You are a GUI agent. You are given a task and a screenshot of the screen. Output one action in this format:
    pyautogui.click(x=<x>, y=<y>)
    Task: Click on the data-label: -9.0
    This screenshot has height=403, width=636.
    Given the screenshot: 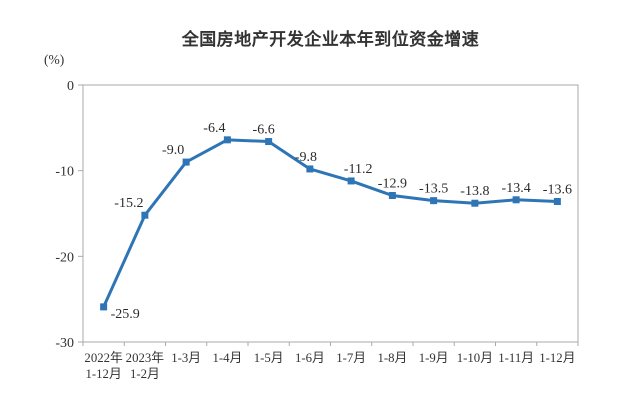 What is the action you would take?
    pyautogui.click(x=173, y=150)
    